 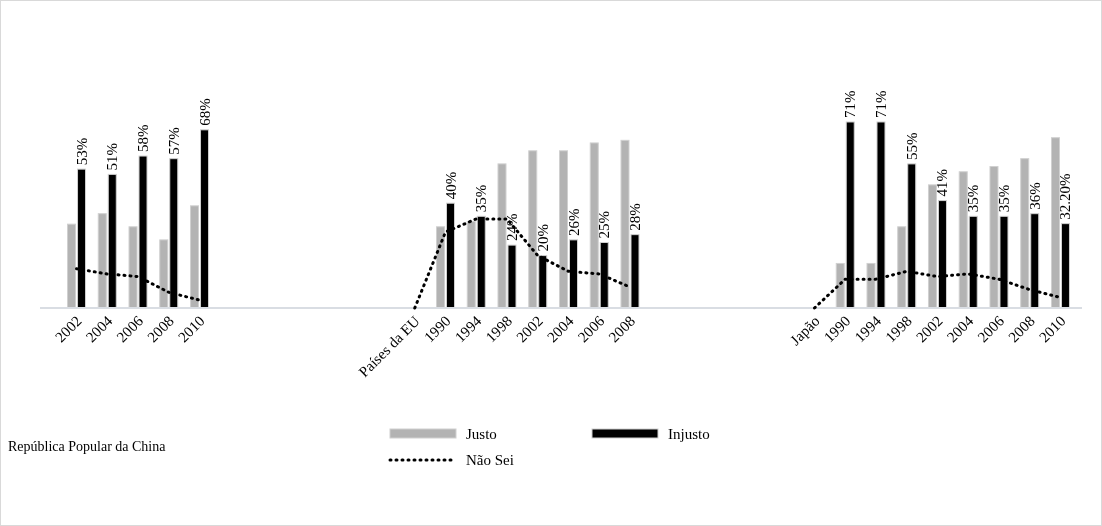 I want to click on legend-label: Justo, so click(x=481, y=434).